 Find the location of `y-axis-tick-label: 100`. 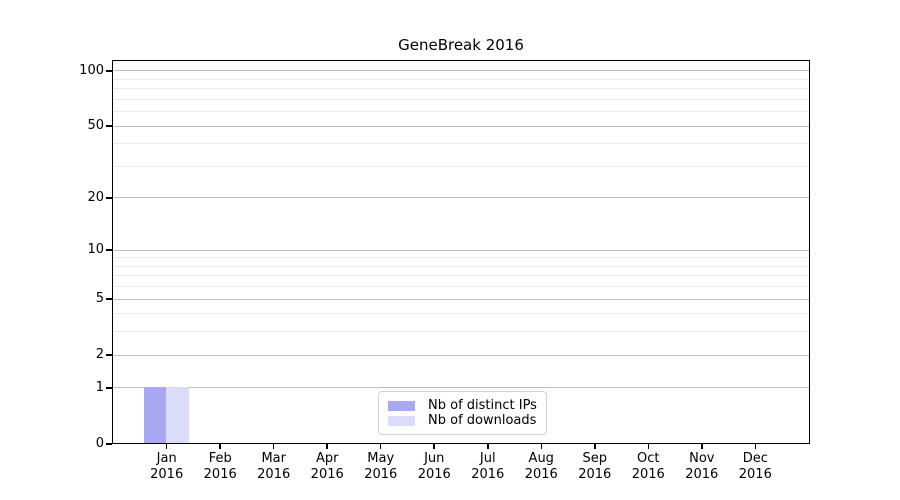

y-axis-tick-label: 100 is located at coordinates (91, 70).